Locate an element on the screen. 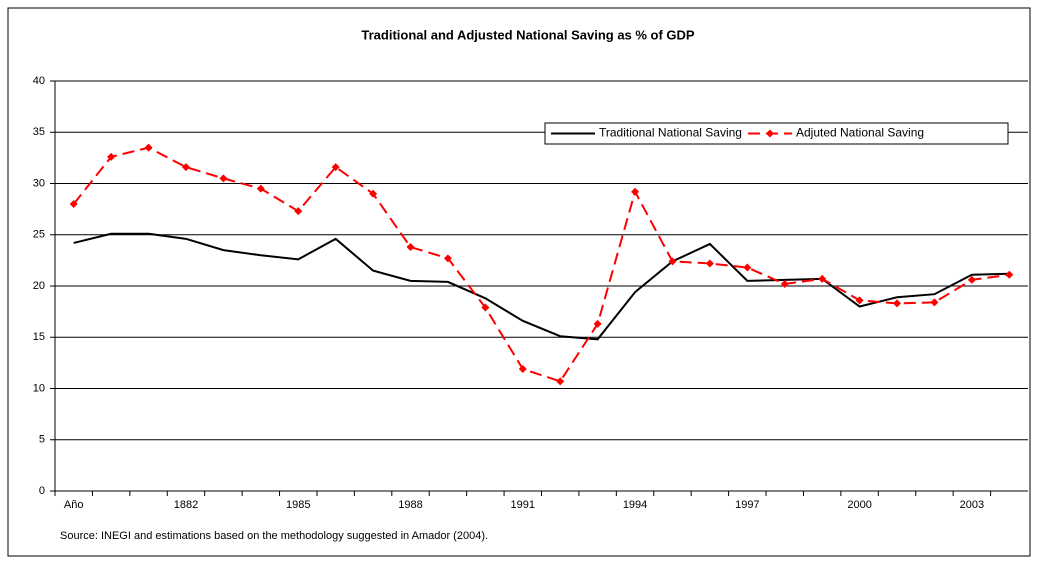 The height and width of the screenshot is (578, 1039). legend-label: Adjuted National Saving is located at coordinates (860, 133).